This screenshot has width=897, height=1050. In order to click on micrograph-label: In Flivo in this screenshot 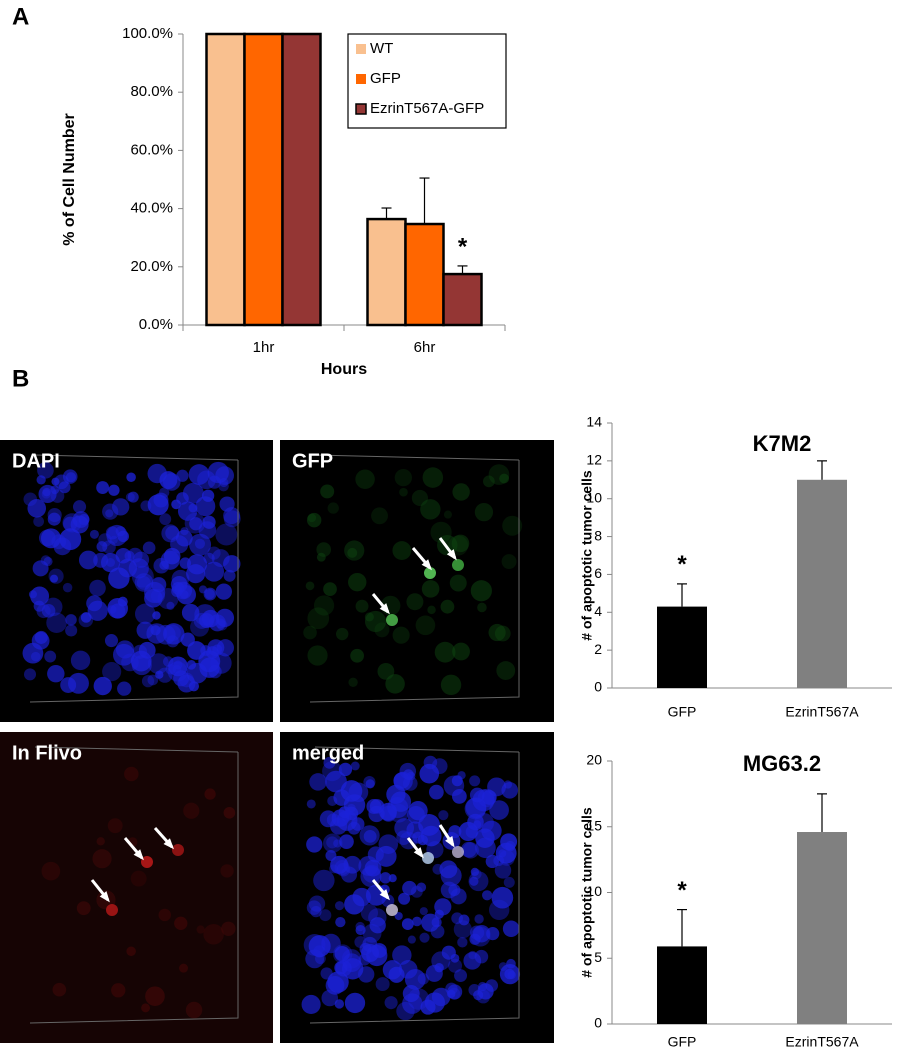, I will do `click(47, 753)`.